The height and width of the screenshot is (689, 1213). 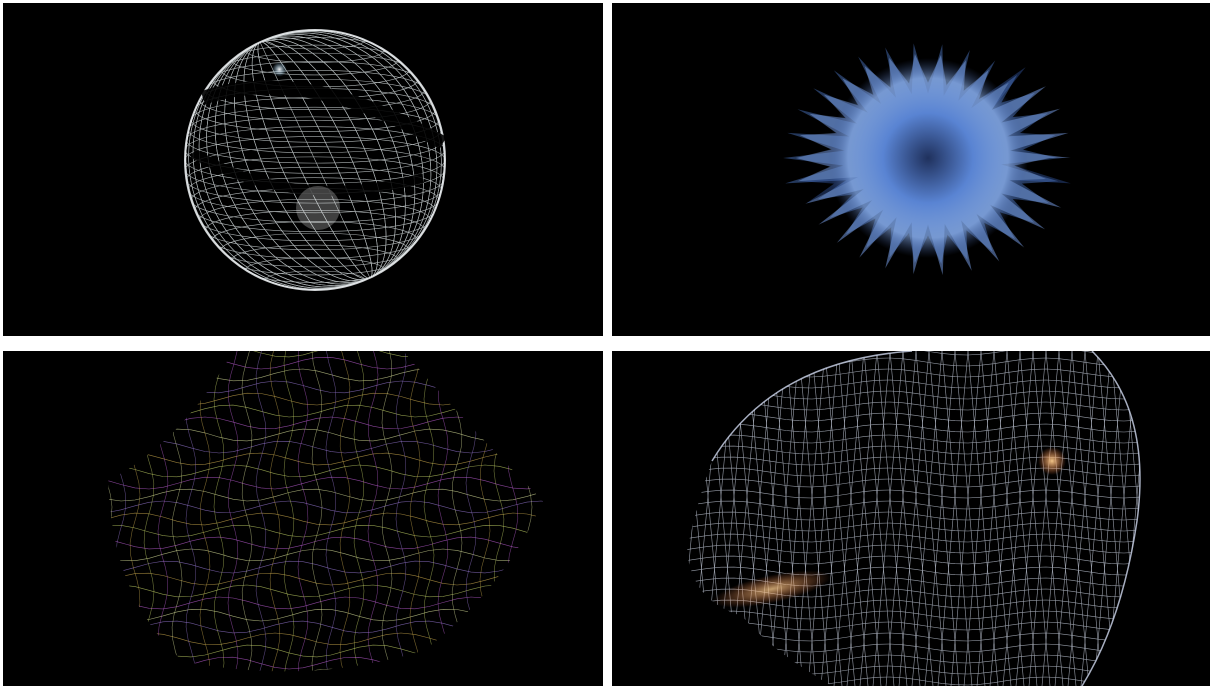 I want to click on sphere-mesh, so click(x=315, y=160).